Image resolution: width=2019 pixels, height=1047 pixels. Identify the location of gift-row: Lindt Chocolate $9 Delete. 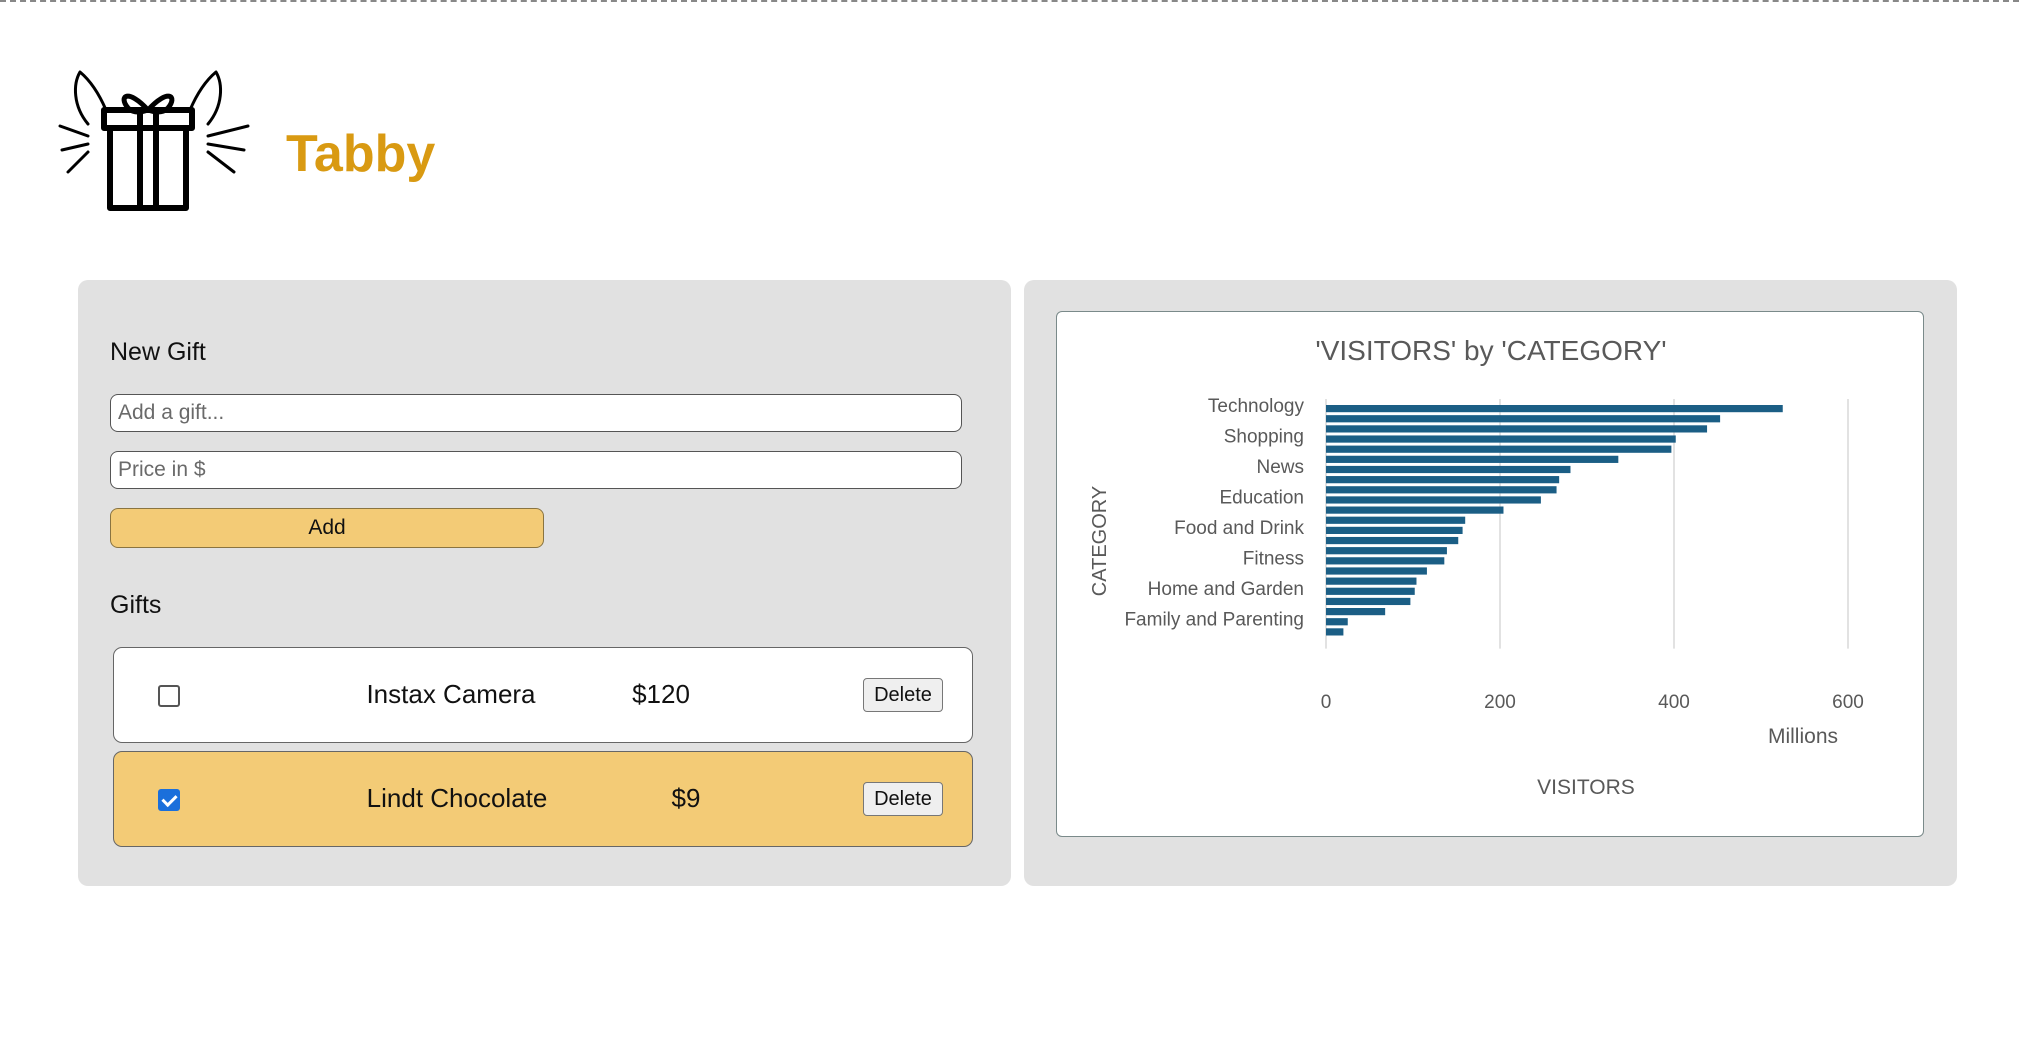
(543, 799).